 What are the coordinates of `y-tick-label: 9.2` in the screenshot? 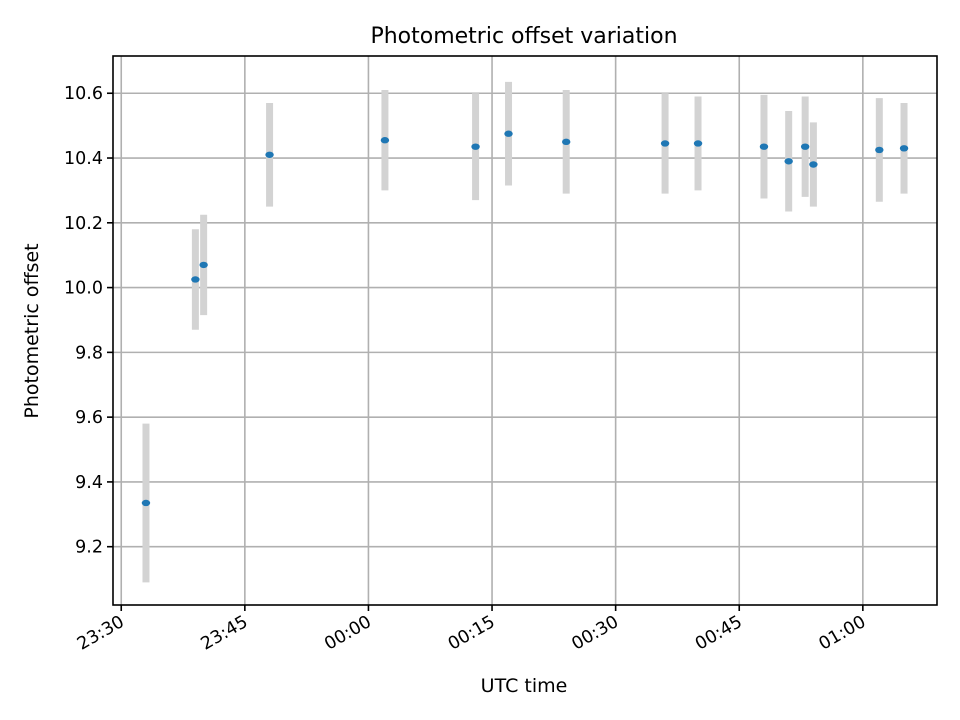 It's located at (89, 548).